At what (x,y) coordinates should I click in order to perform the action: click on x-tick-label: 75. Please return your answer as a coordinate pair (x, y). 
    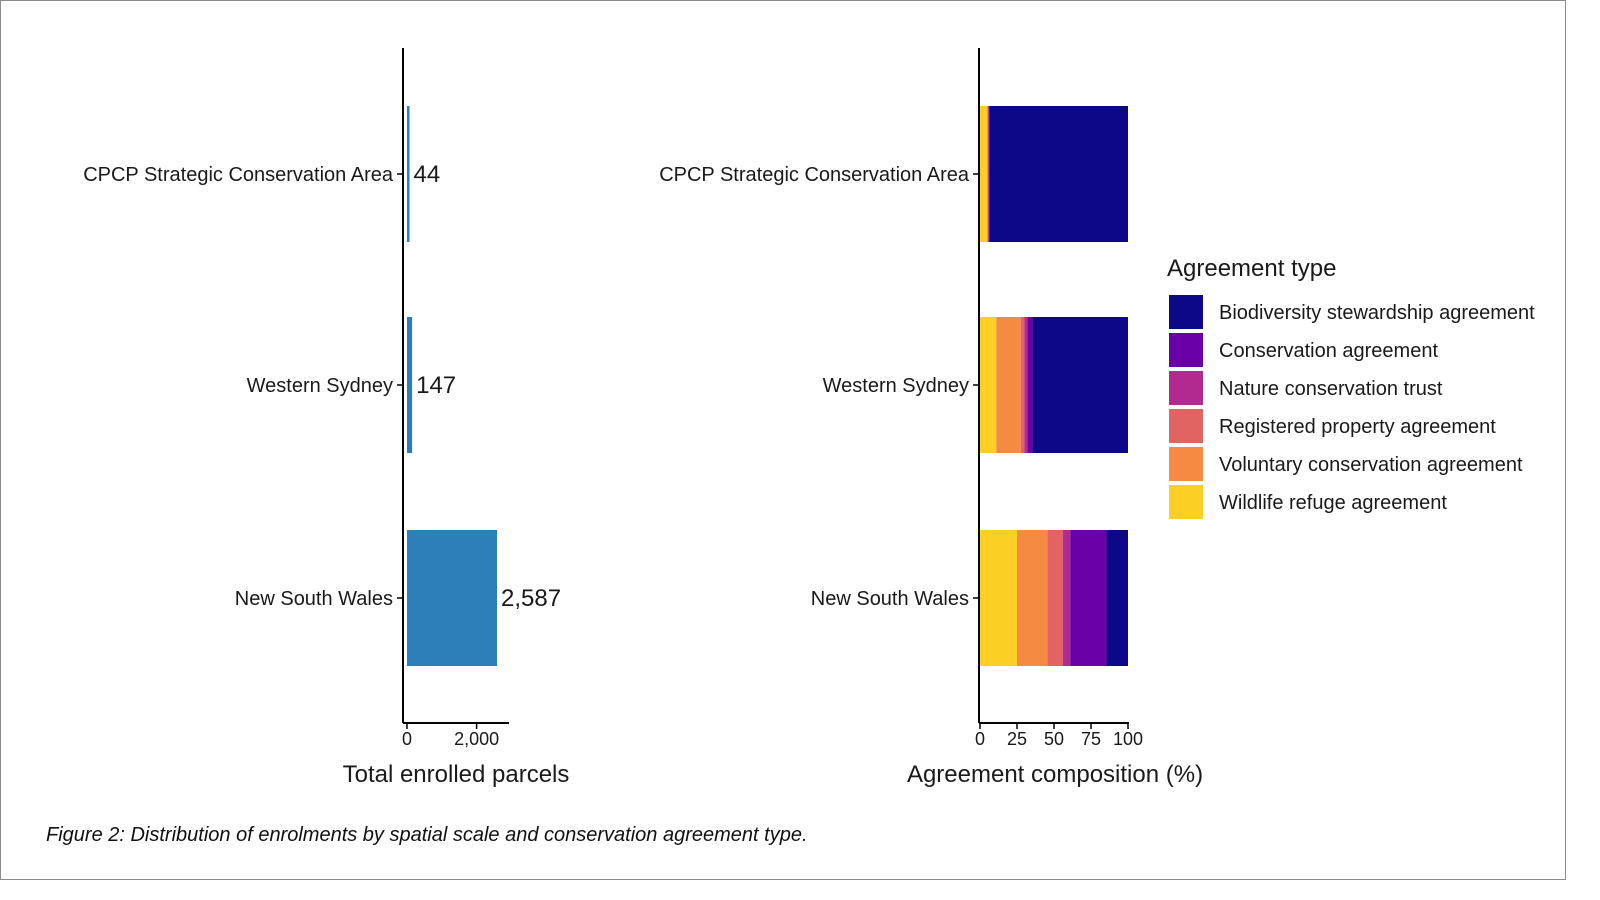
    Looking at the image, I should click on (1091, 739).